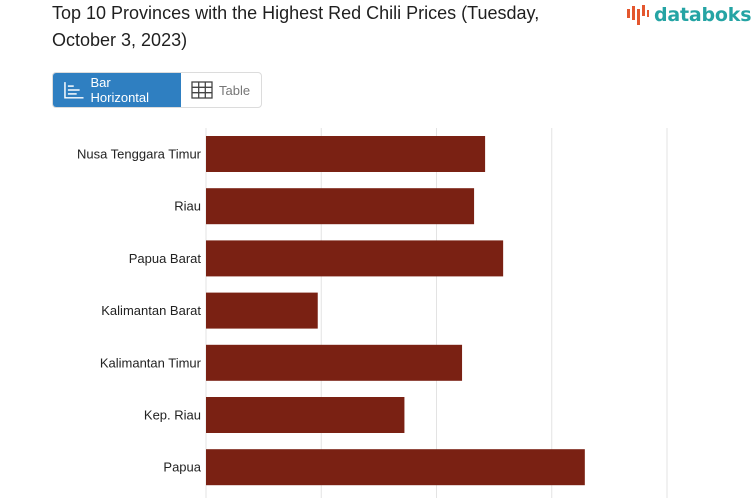 Image resolution: width=753 pixels, height=498 pixels. What do you see at coordinates (235, 90) in the screenshot?
I see `tab-table-label: Table` at bounding box center [235, 90].